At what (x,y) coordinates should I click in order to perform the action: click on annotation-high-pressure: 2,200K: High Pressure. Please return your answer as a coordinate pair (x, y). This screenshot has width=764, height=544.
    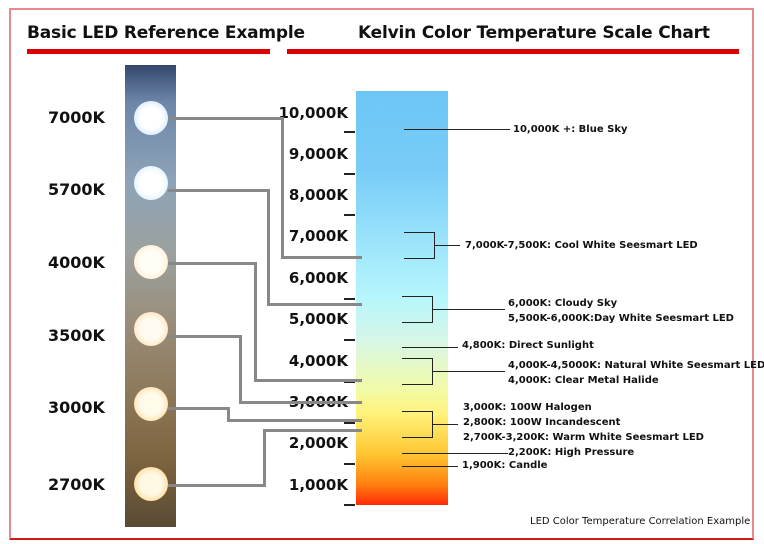
    Looking at the image, I should click on (571, 452).